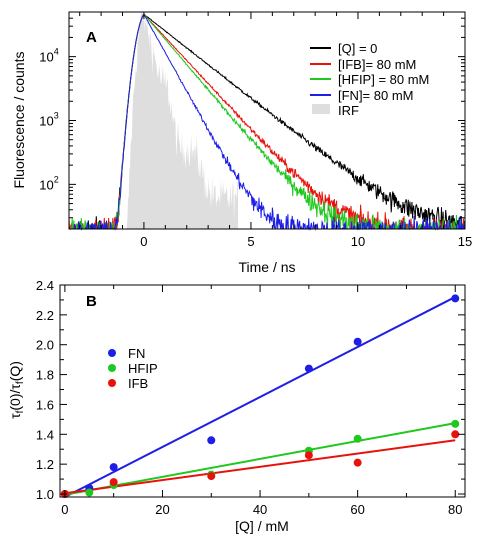  Describe the element at coordinates (358, 241) in the screenshot. I see `x-tick-label: 10` at that location.